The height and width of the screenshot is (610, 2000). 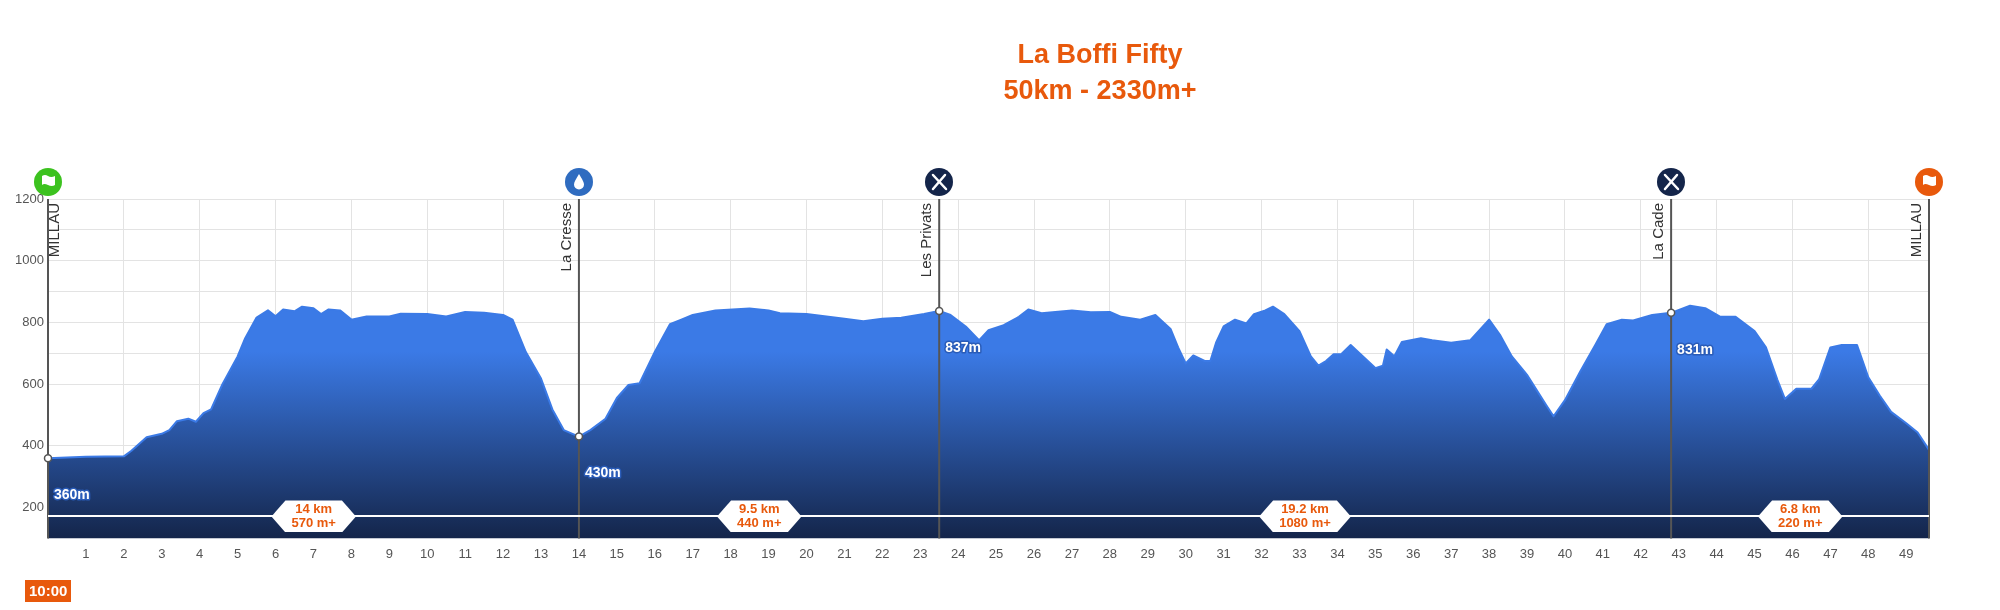 I want to click on x-tick-label: 7, so click(x=313, y=553).